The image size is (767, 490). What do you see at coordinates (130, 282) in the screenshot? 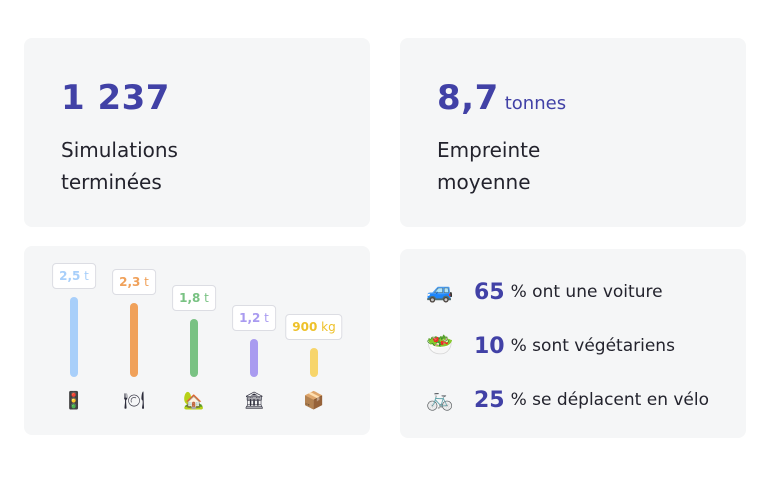
I see `category-value-number: 2,3` at bounding box center [130, 282].